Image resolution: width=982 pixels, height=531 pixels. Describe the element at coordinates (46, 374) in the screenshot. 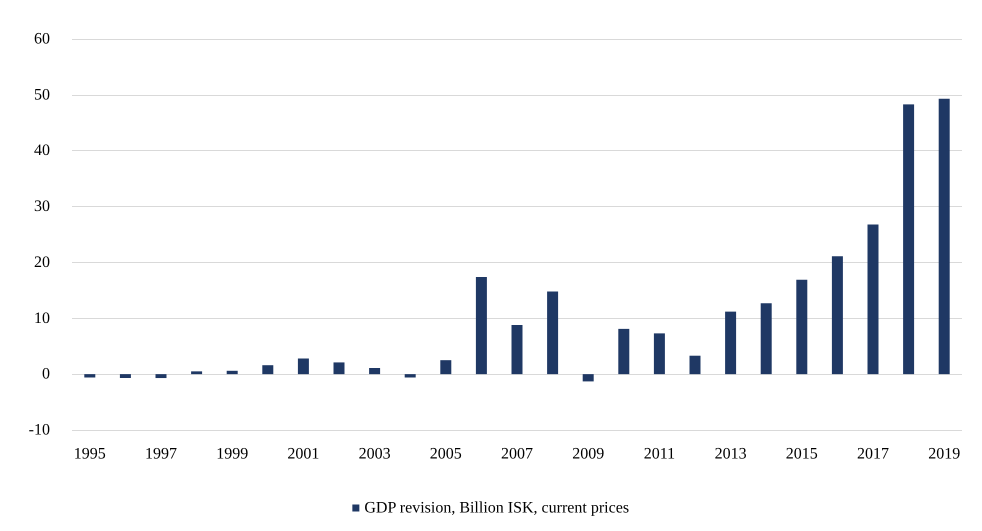

I see `y-tick-label: 0` at that location.